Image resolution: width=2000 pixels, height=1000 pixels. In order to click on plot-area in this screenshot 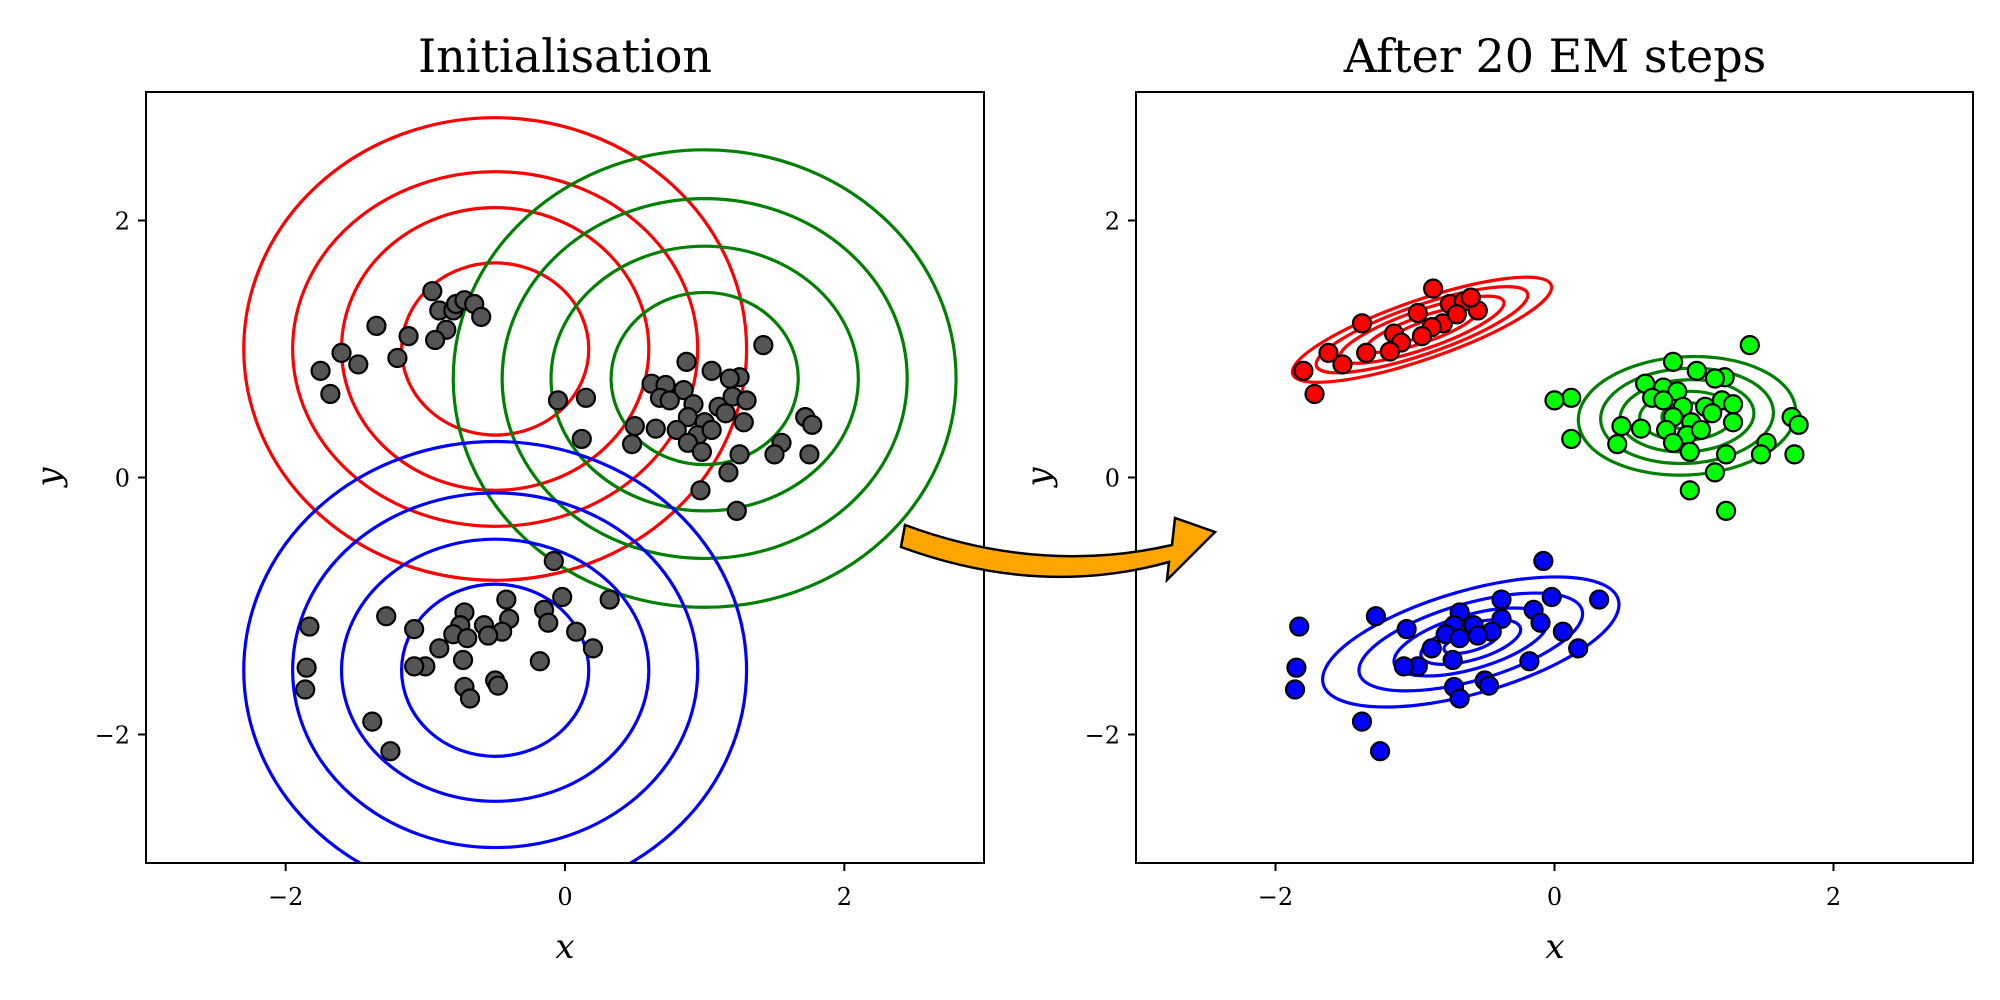, I will do `click(1546, 518)`.